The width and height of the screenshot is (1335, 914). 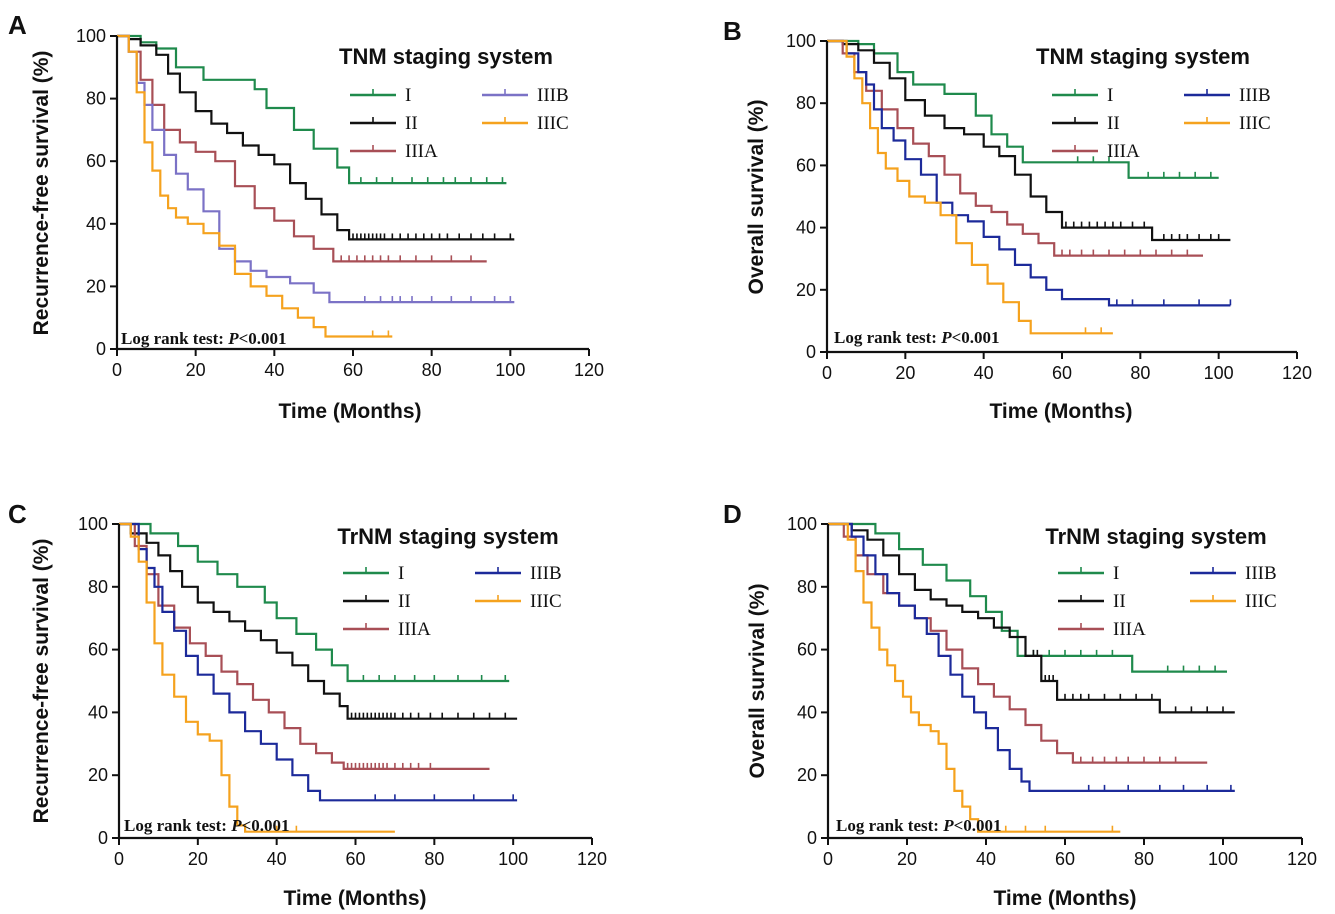 What do you see at coordinates (1143, 56) in the screenshot?
I see `panel-b-legend-title: TNM staging system` at bounding box center [1143, 56].